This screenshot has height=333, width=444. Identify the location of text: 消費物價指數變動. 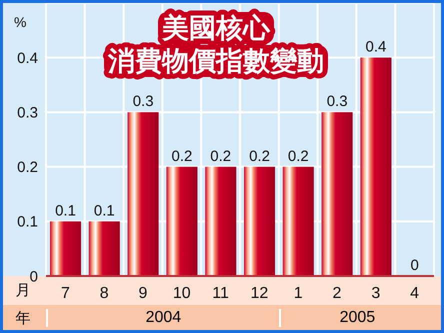
(215, 61).